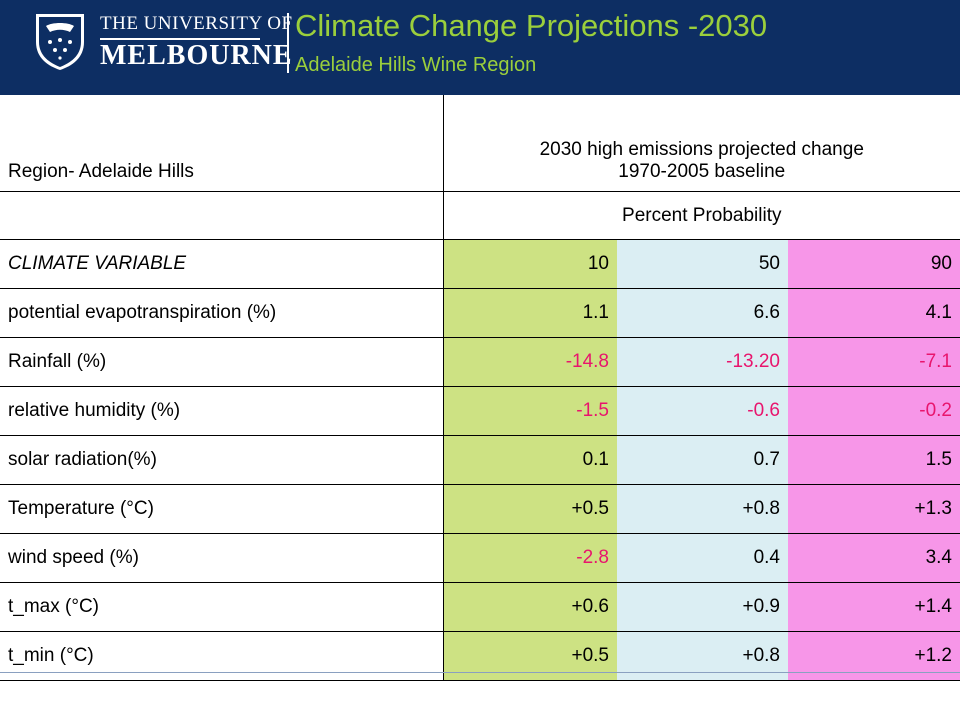  Describe the element at coordinates (530, 411) in the screenshot. I see `value-p10: -1.5` at that location.